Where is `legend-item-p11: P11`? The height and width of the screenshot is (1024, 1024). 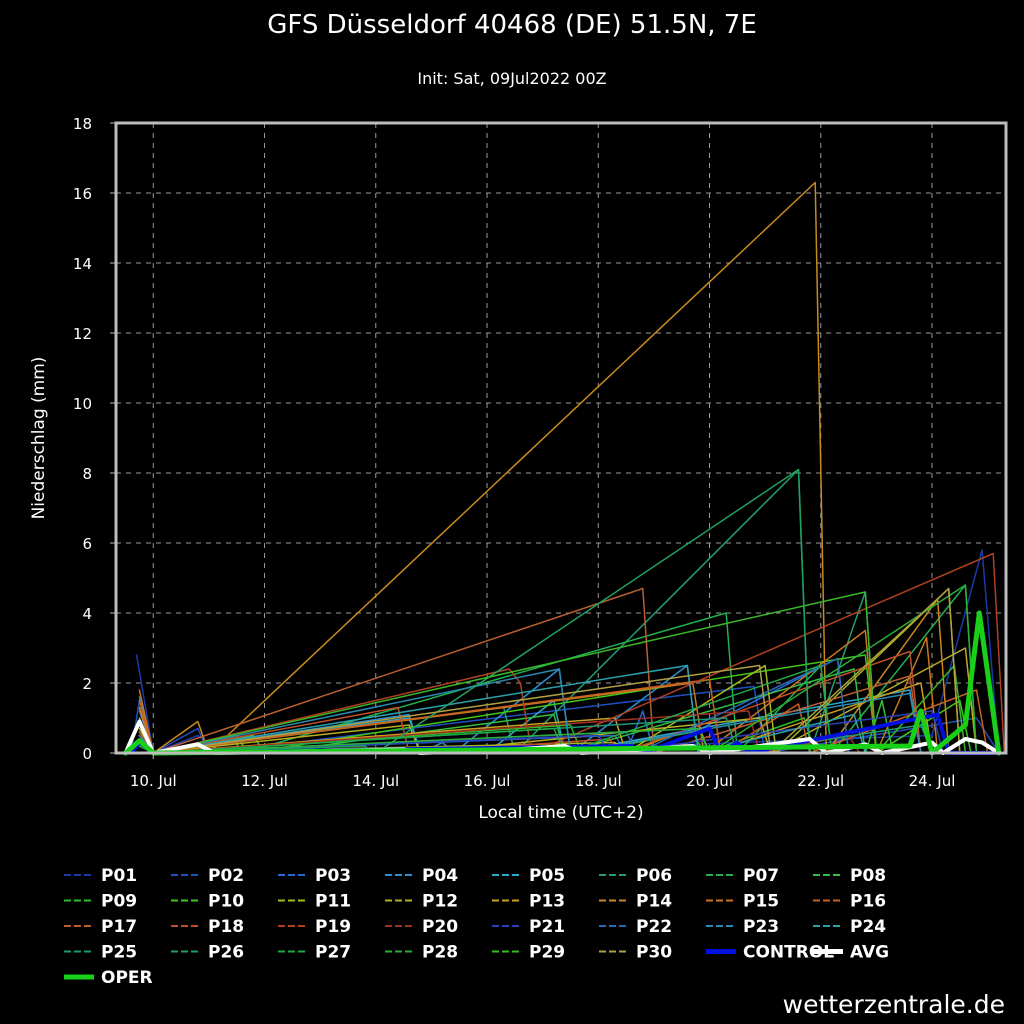
legend-item-p11: P11 is located at coordinates (314, 902).